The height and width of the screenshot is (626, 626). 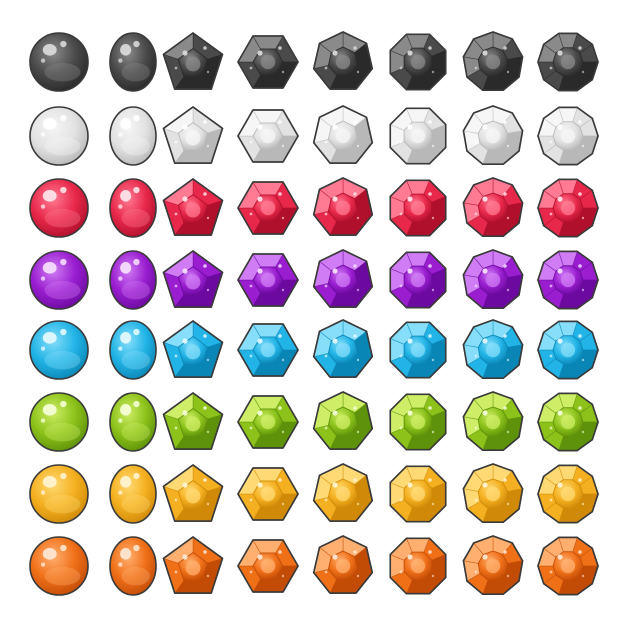 I want to click on gem-purple-heptagon, so click(x=343, y=280).